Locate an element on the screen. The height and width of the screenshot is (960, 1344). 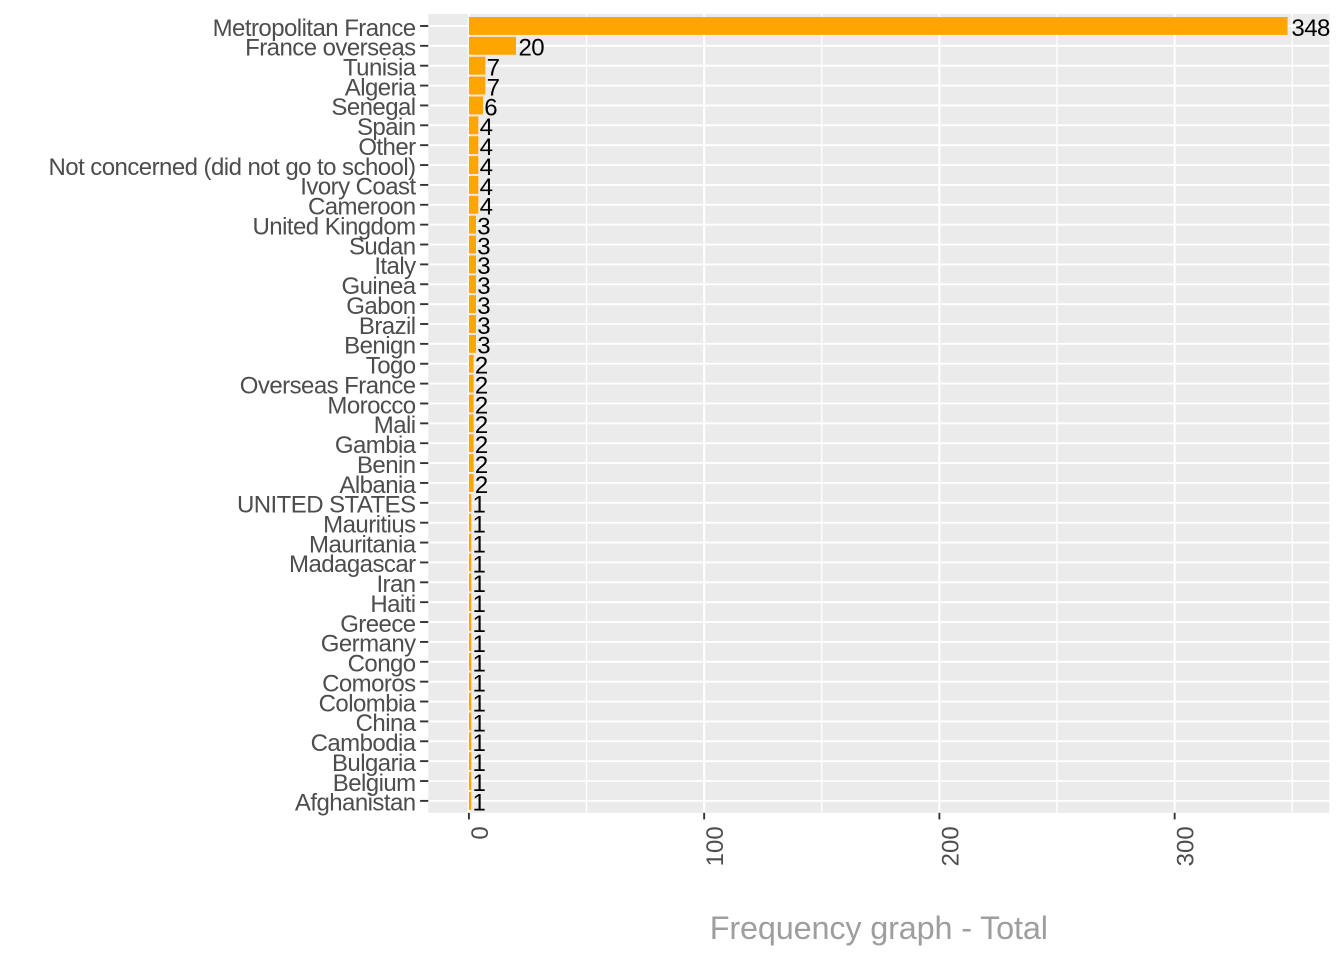
svg-text: Other is located at coordinates (387, 147).